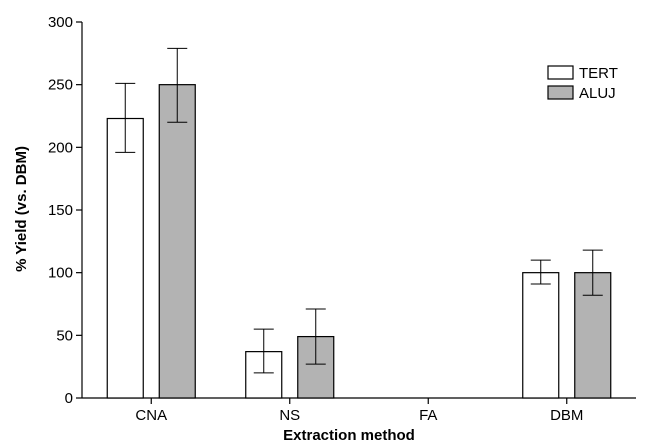 This screenshot has height=444, width=649. Describe the element at coordinates (60, 273) in the screenshot. I see `y-tick-label: 100` at that location.